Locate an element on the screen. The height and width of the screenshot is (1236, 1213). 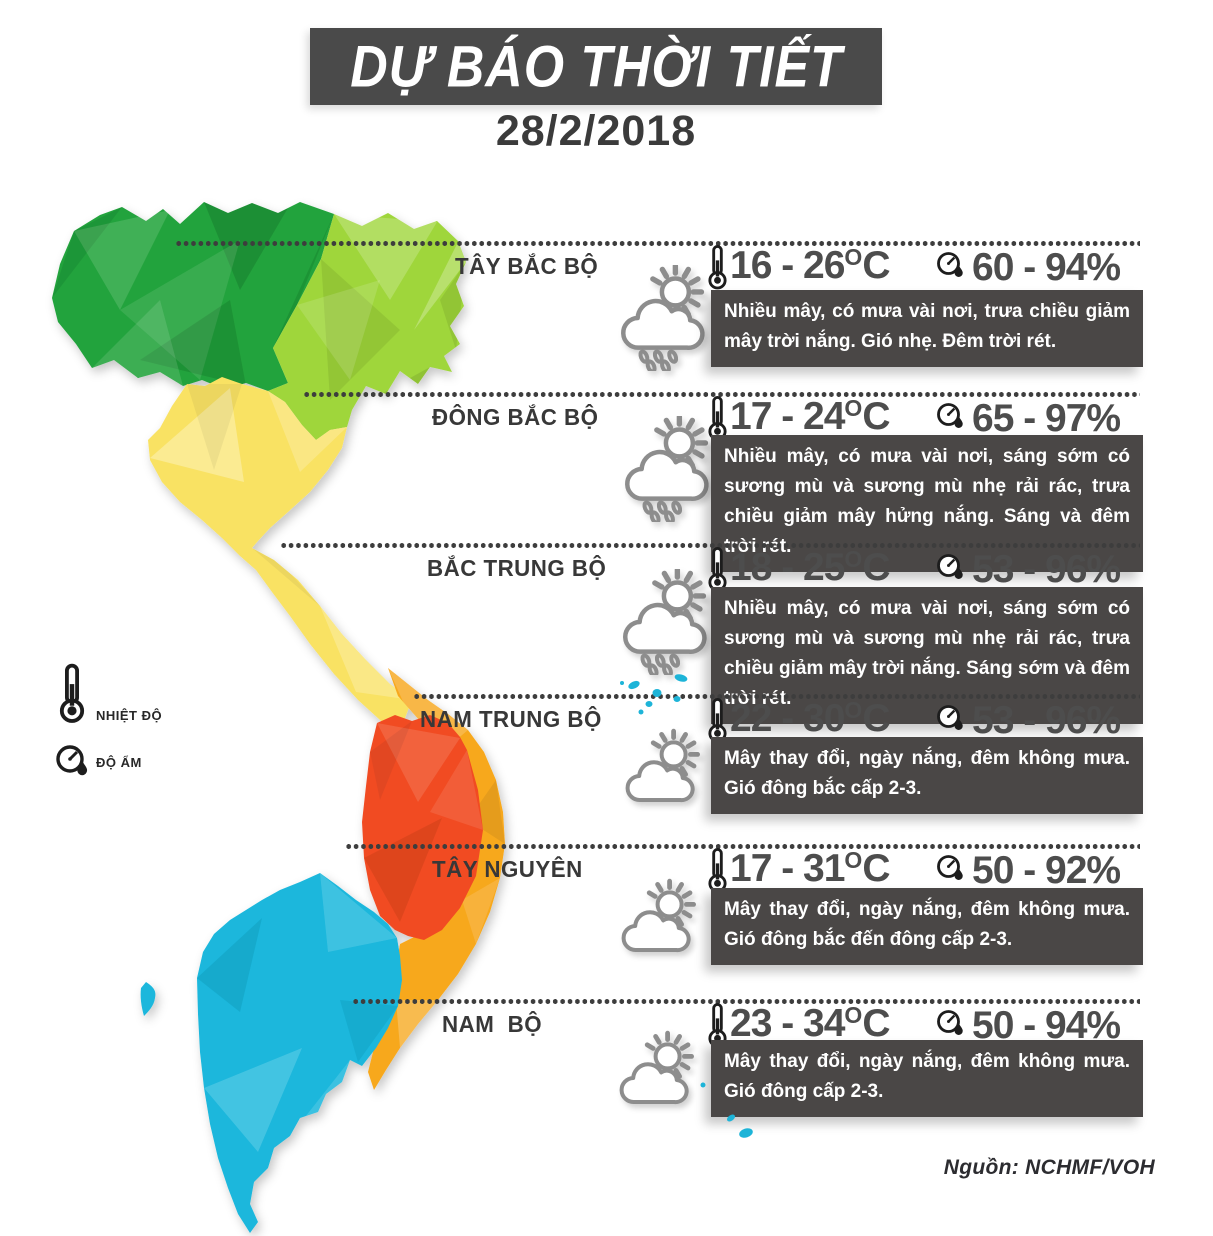
temperature-value: 22 - 30OC is located at coordinates (810, 718).